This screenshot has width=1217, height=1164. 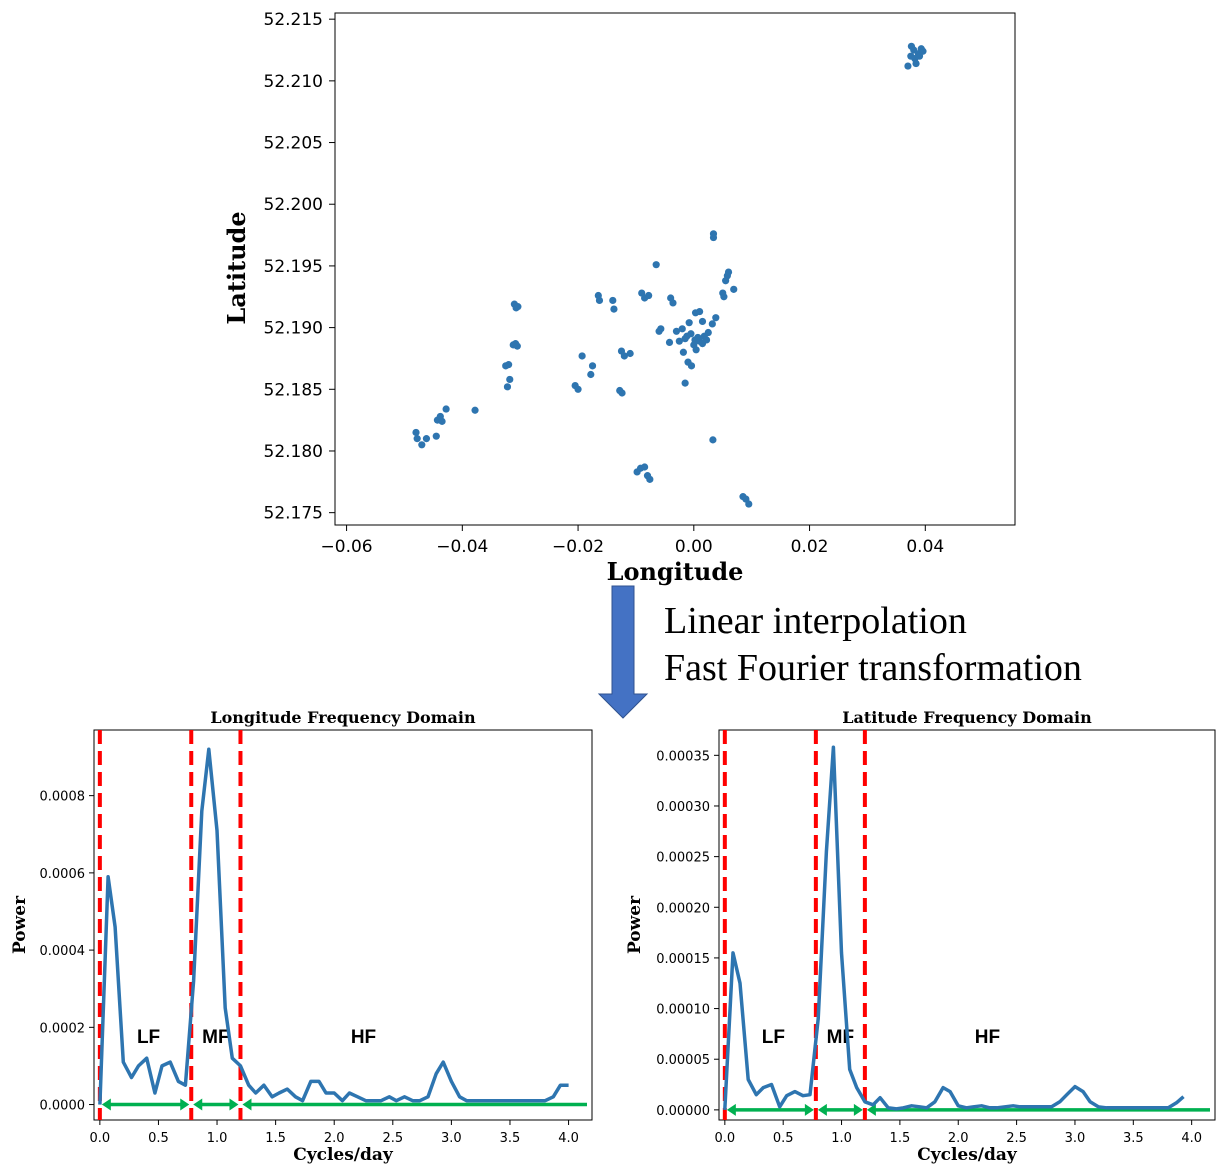 I want to click on latitude-x-tick-label: 1.0, so click(x=841, y=1138).